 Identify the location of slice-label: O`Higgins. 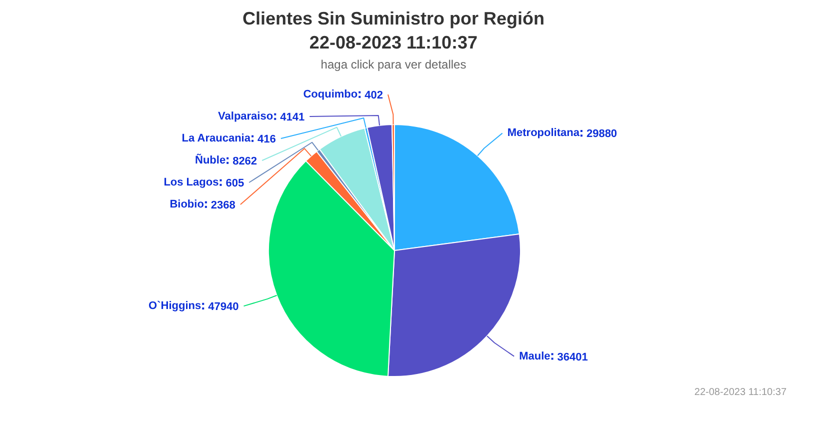
(175, 306).